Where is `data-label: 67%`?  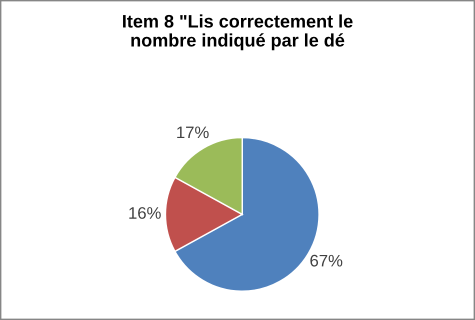 data-label: 67% is located at coordinates (326, 260).